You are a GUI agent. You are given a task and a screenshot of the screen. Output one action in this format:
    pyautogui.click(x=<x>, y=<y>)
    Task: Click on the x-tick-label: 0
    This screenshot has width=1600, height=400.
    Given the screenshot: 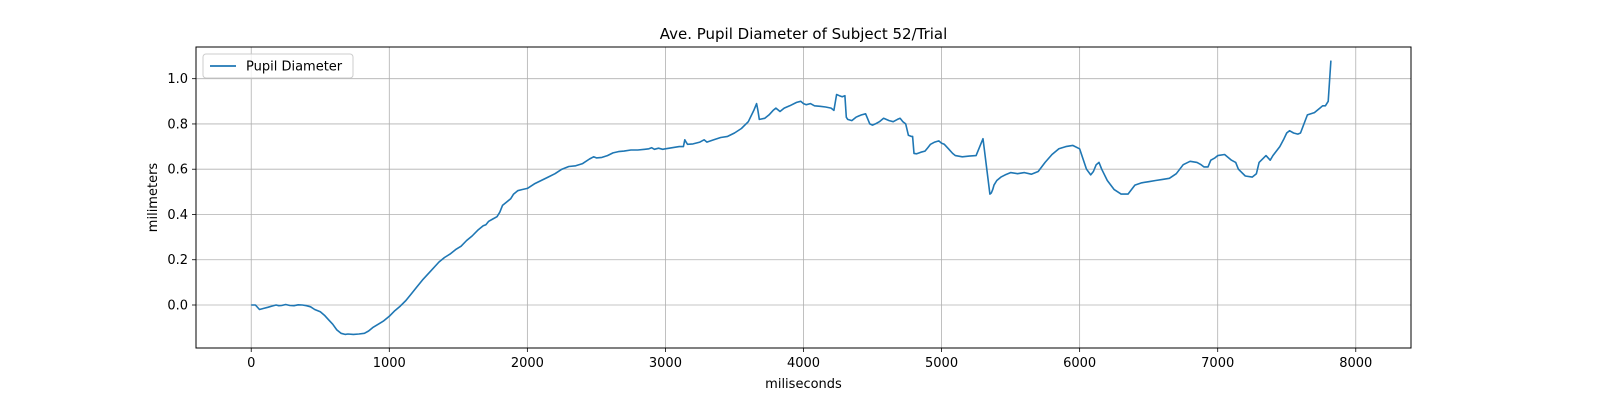 What is the action you would take?
    pyautogui.click(x=251, y=363)
    